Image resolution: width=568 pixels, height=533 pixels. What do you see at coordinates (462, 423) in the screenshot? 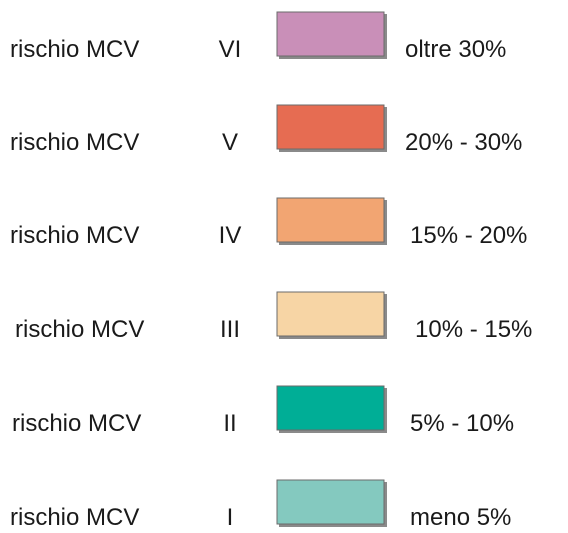
I see `risk-range: 5% - 10%` at bounding box center [462, 423].